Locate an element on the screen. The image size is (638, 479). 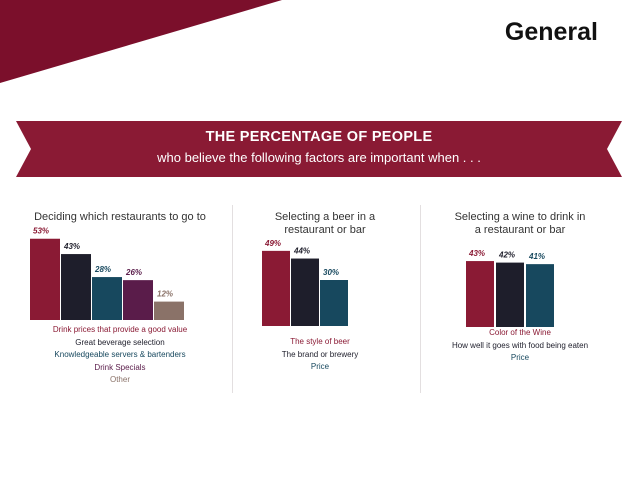
chart-title-line: Deciding which restaurants to go to is located at coordinates (120, 217).